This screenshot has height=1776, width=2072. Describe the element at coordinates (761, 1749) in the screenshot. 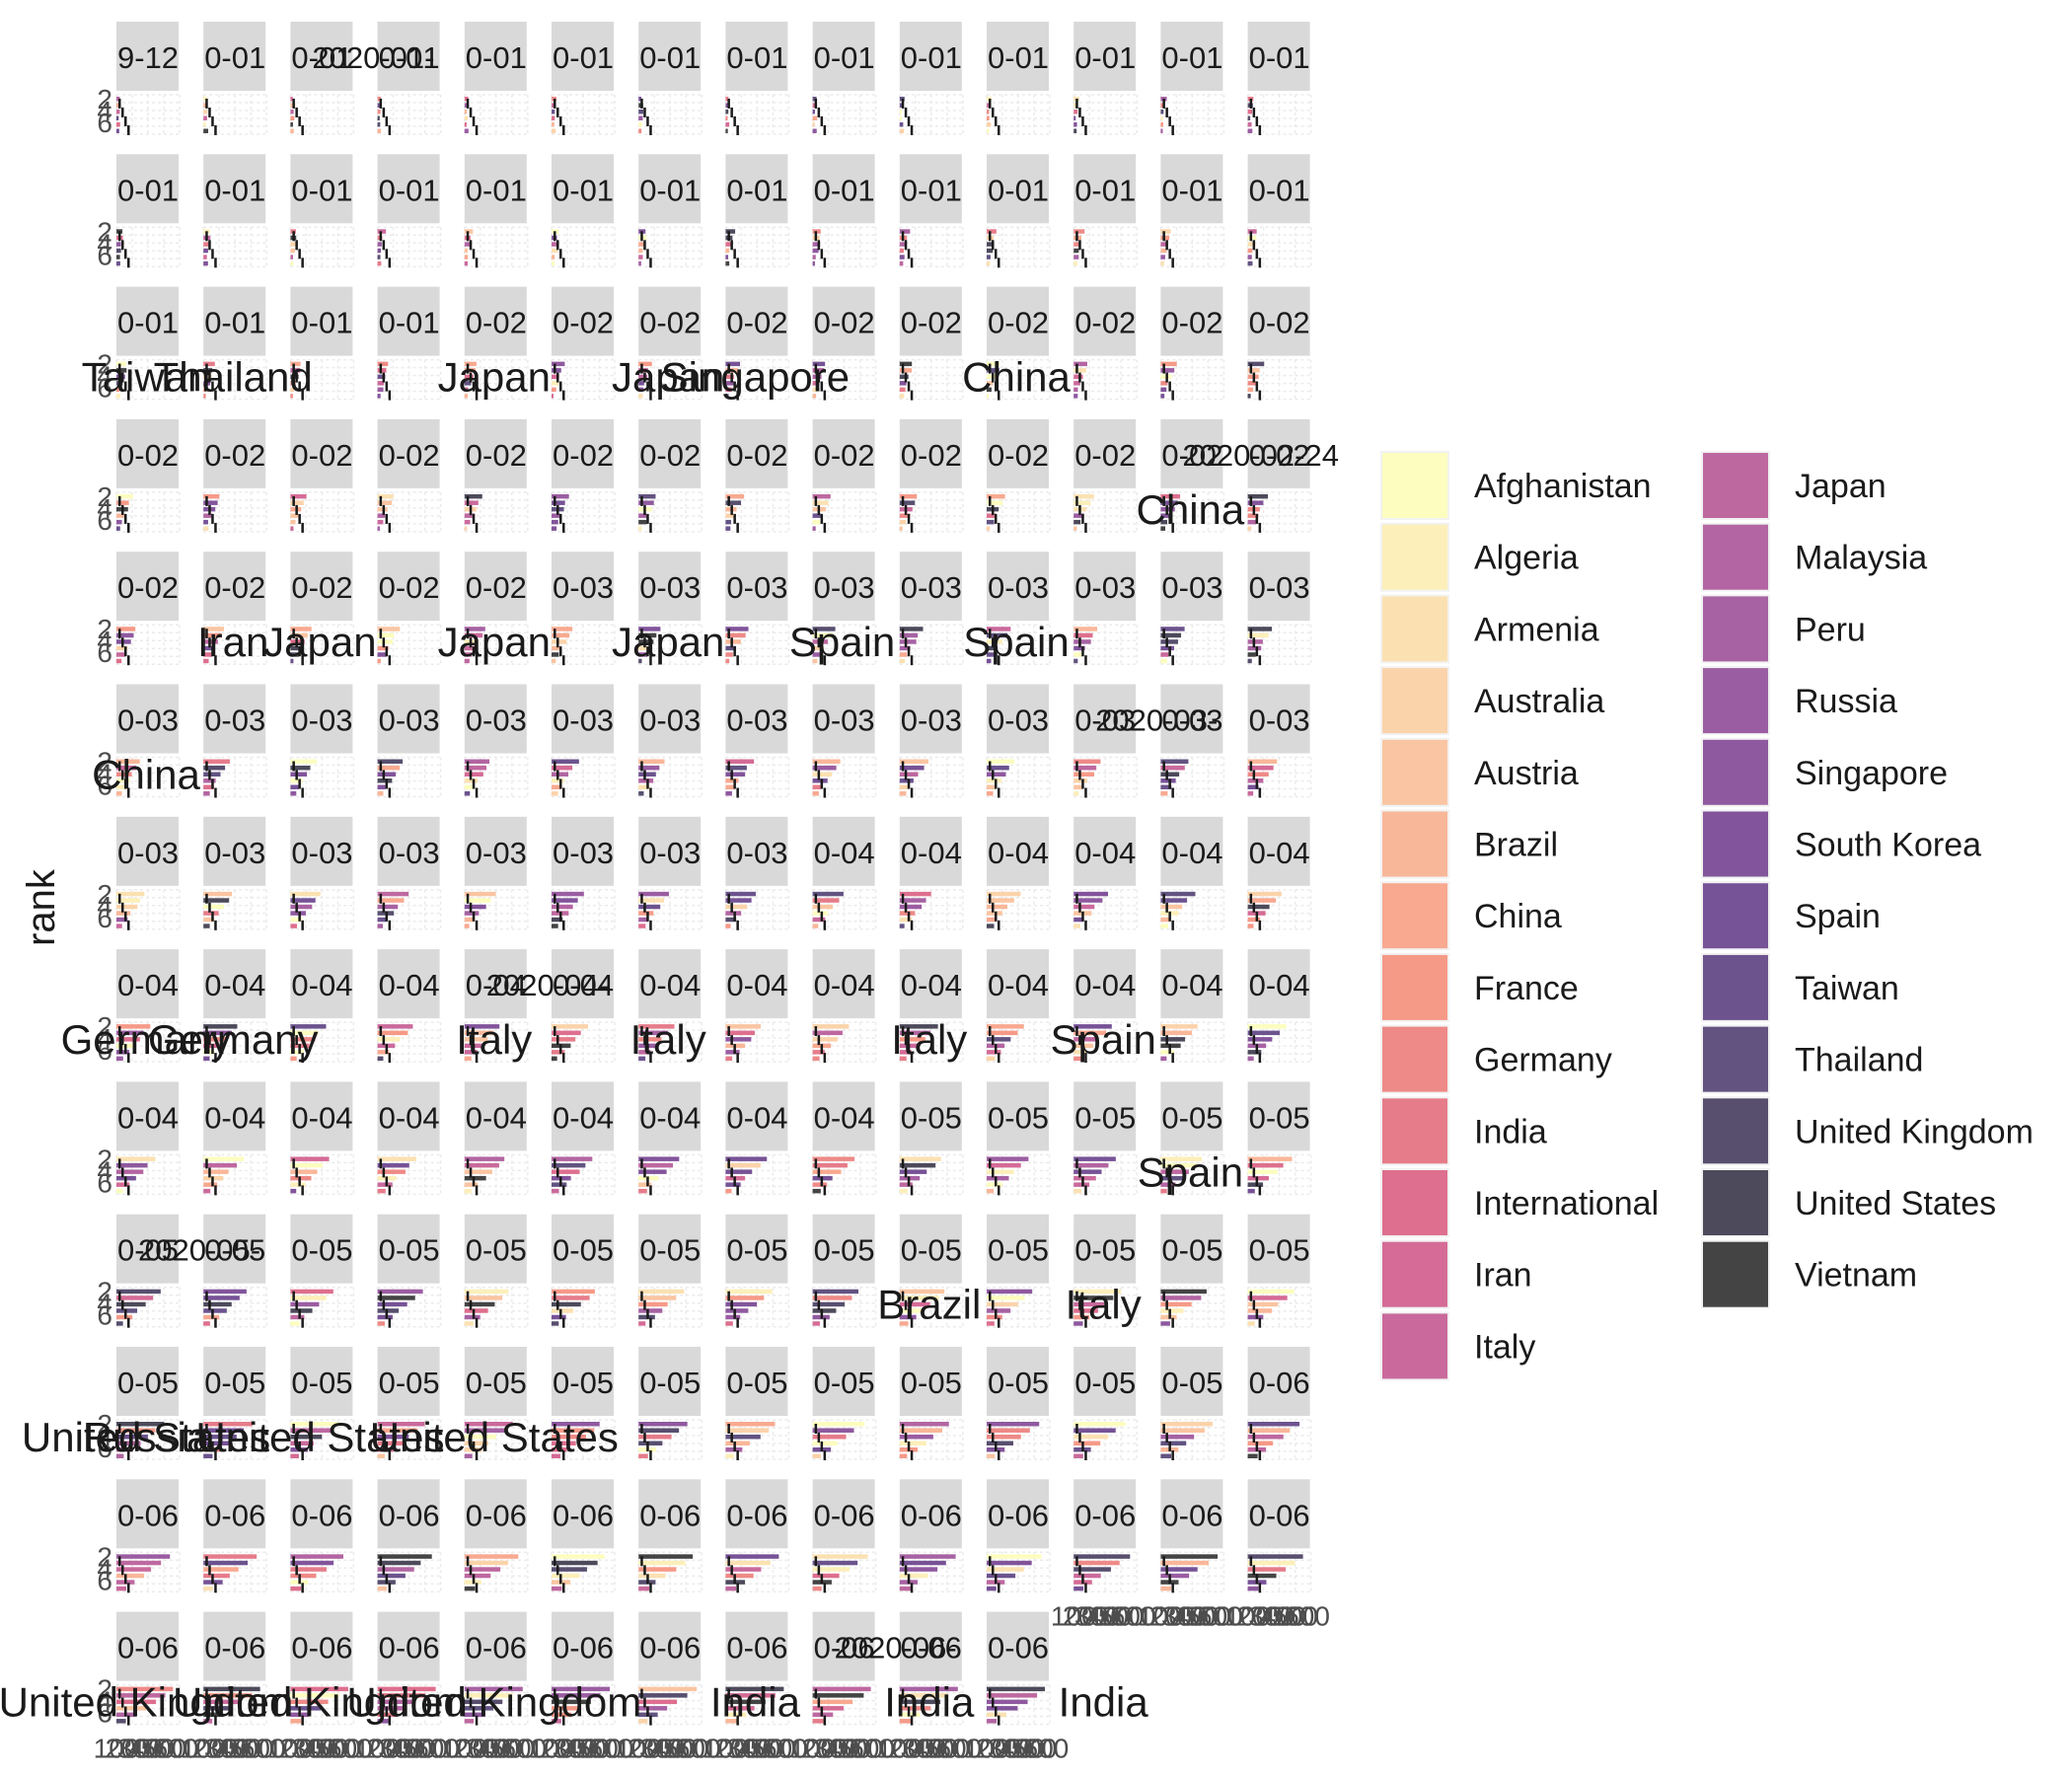

I see `x-tick-label: 400` at that location.